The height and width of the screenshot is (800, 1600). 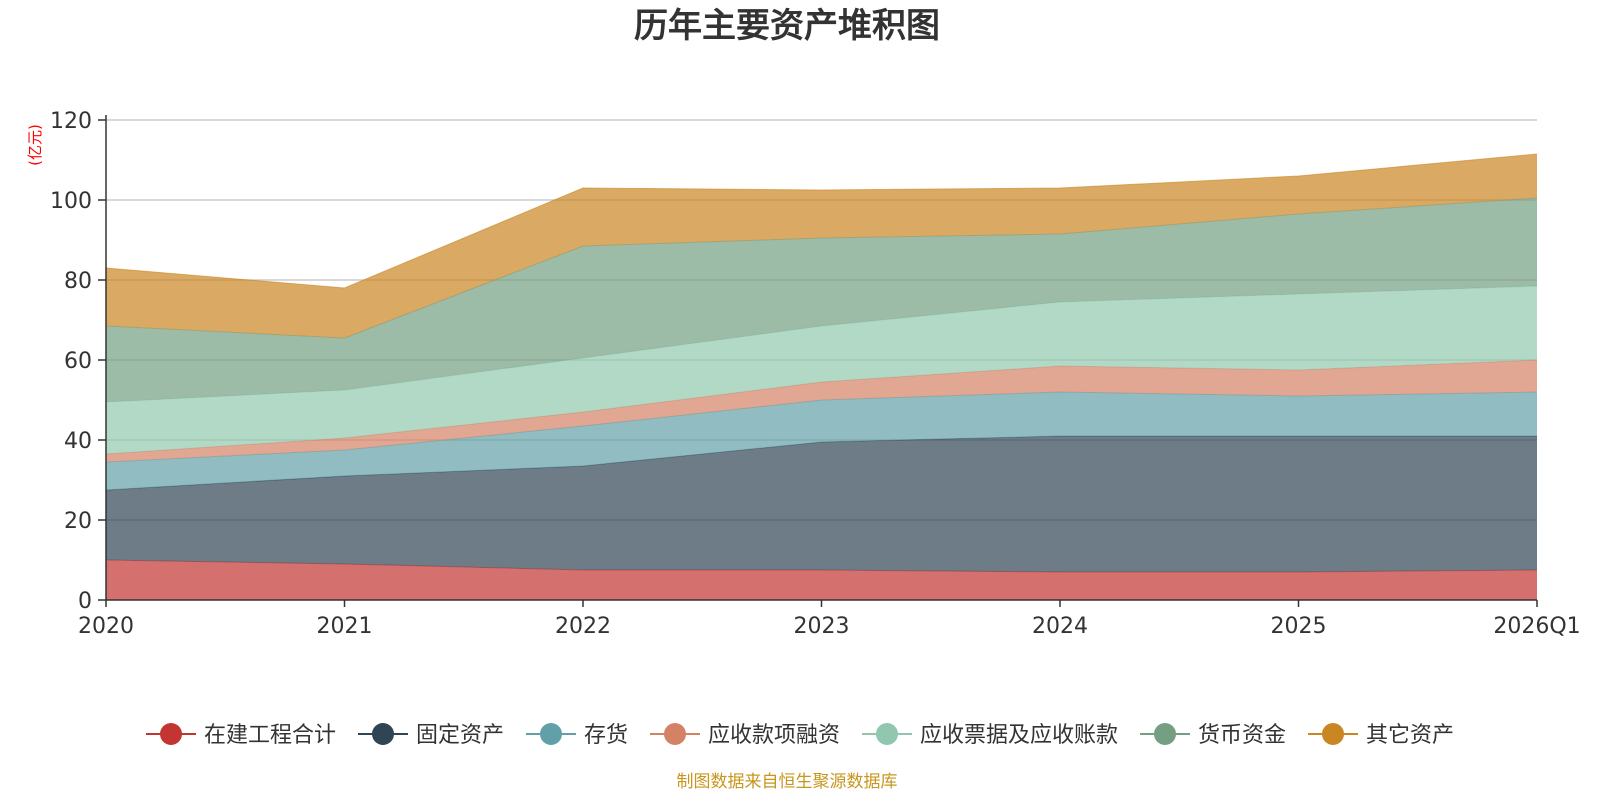 What do you see at coordinates (1410, 735) in the screenshot?
I see `legend-label: 其它资产` at bounding box center [1410, 735].